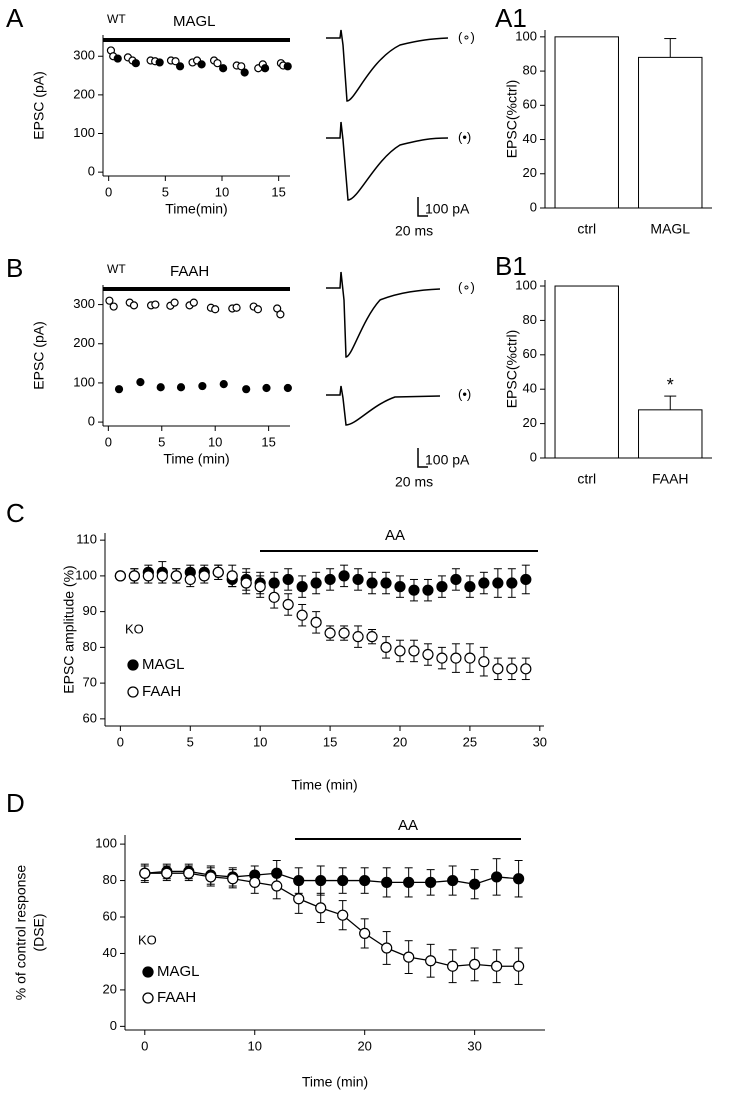  What do you see at coordinates (196, 209) in the screenshot?
I see `x-axis-label: Time(min)` at bounding box center [196, 209].